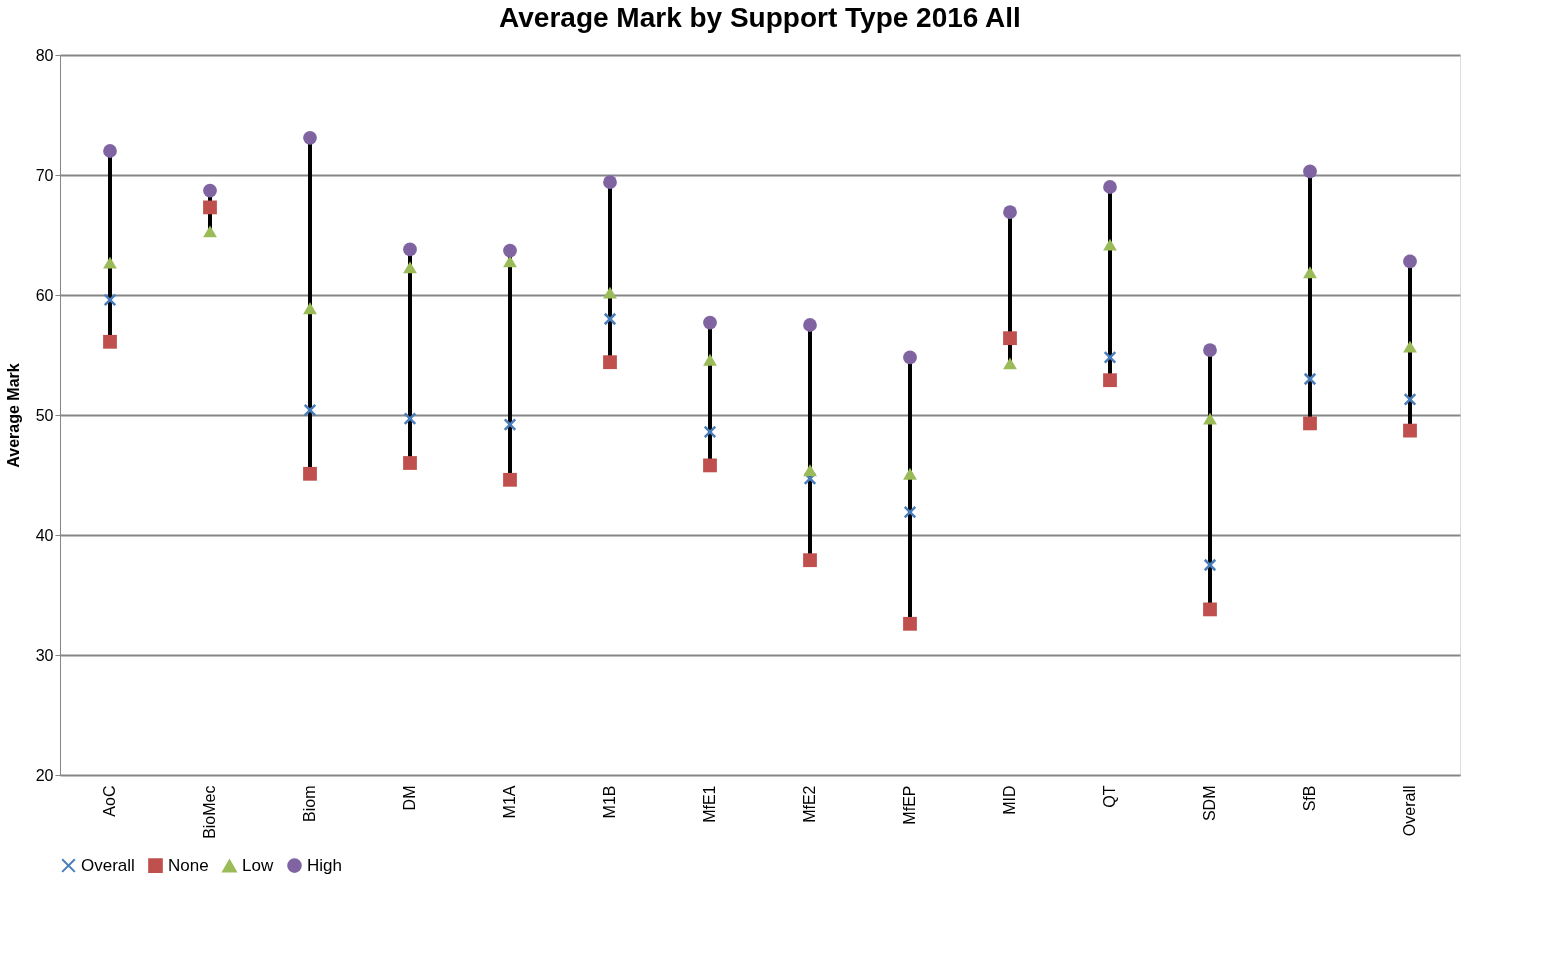  Describe the element at coordinates (1309, 798) in the screenshot. I see `x-tick-label: SfB` at that location.